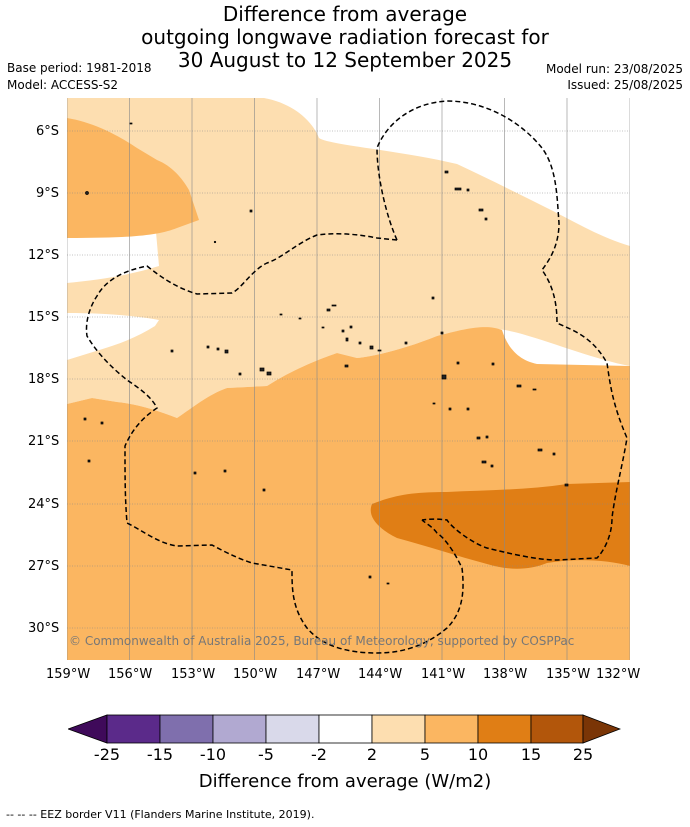 The image size is (690, 827). What do you see at coordinates (531, 754) in the screenshot?
I see `colorbar-label: 15` at bounding box center [531, 754].